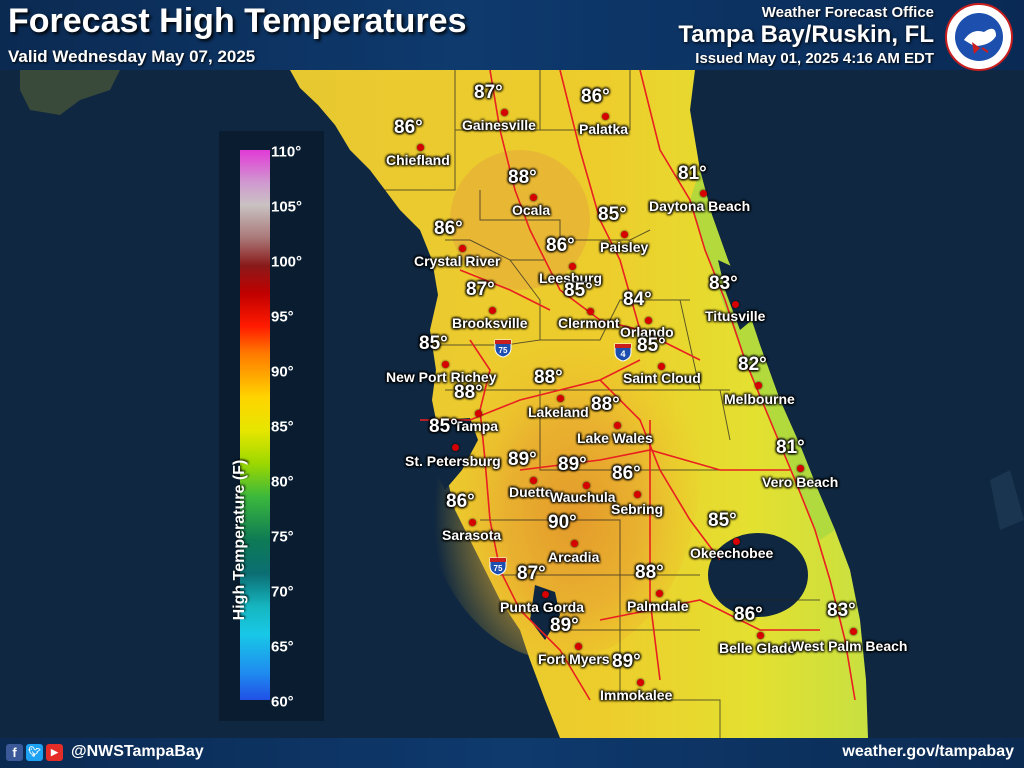 The image size is (1024, 768). I want to click on svg-text: 75, so click(503, 350).